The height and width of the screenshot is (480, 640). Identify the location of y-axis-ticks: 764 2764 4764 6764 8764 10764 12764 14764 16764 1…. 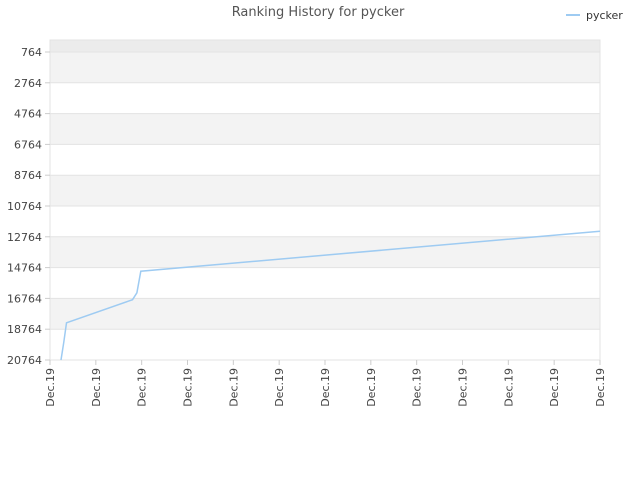
(28, 206).